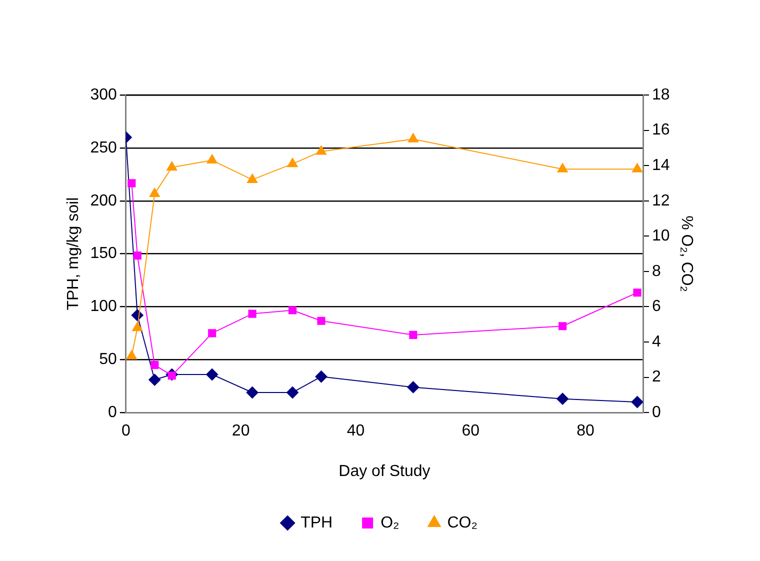  What do you see at coordinates (355, 431) in the screenshot?
I see `x-tick-label: 40` at bounding box center [355, 431].